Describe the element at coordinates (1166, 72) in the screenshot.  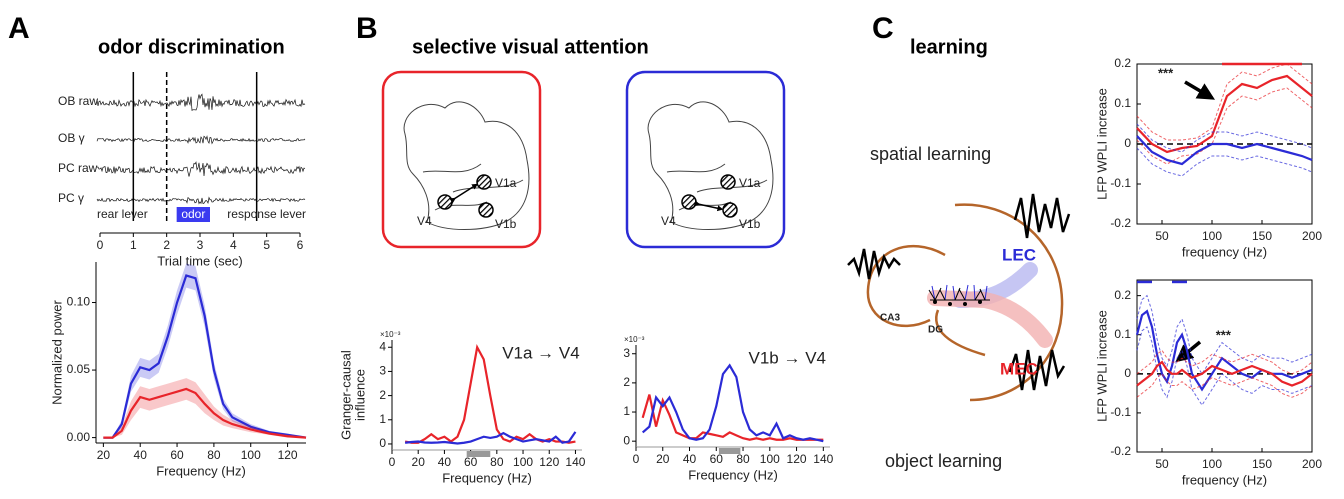
I see `annotation: ***` at that location.